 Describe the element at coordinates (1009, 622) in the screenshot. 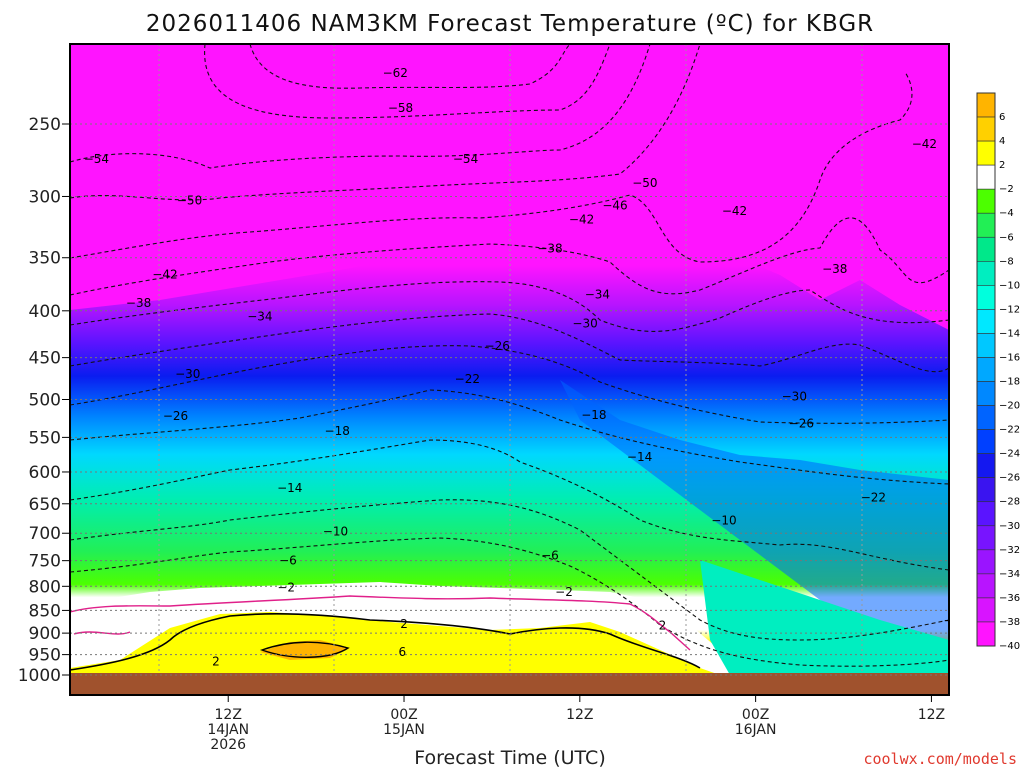

I see `colorbar-label: −38` at that location.